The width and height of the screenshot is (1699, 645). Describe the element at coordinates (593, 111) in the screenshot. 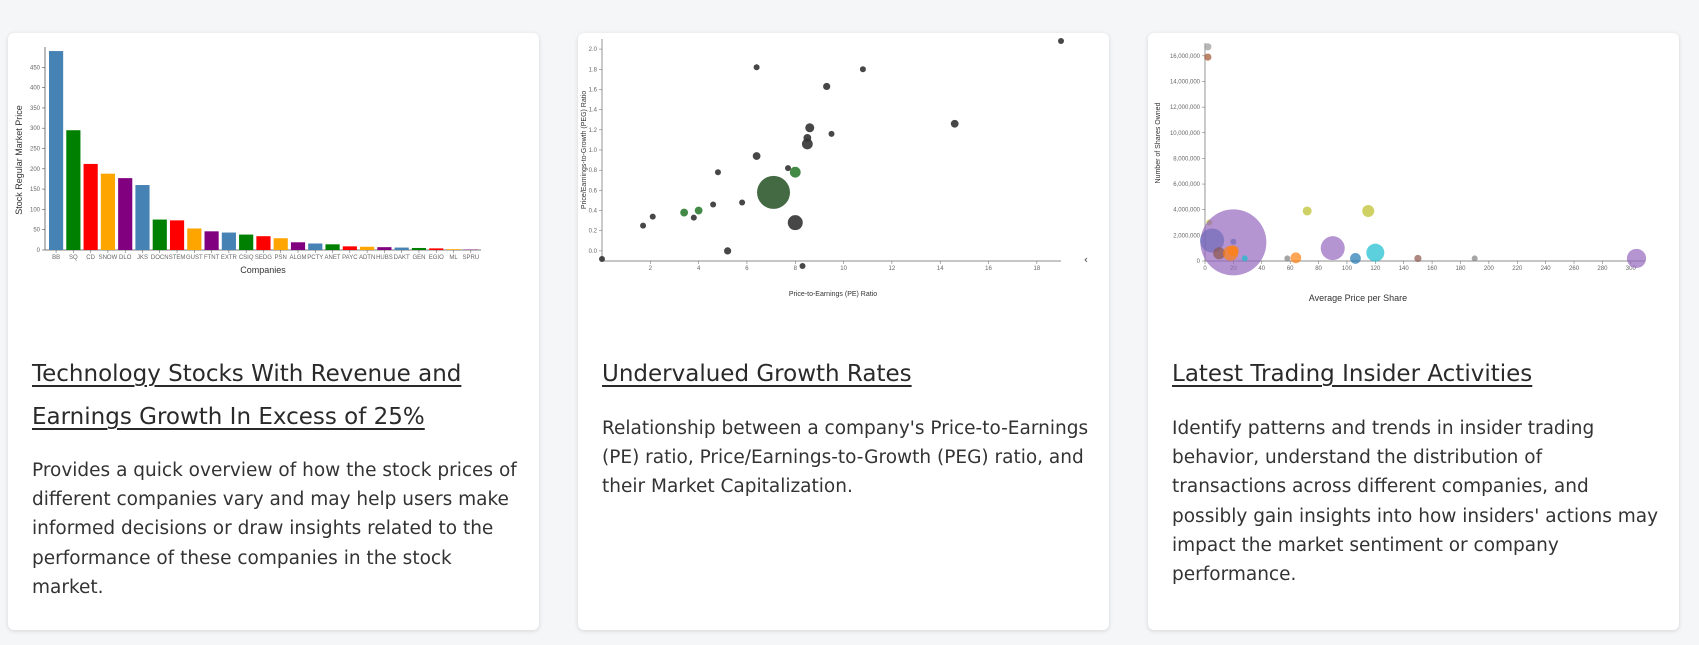

I see `y-tick-label: 1.4` at that location.